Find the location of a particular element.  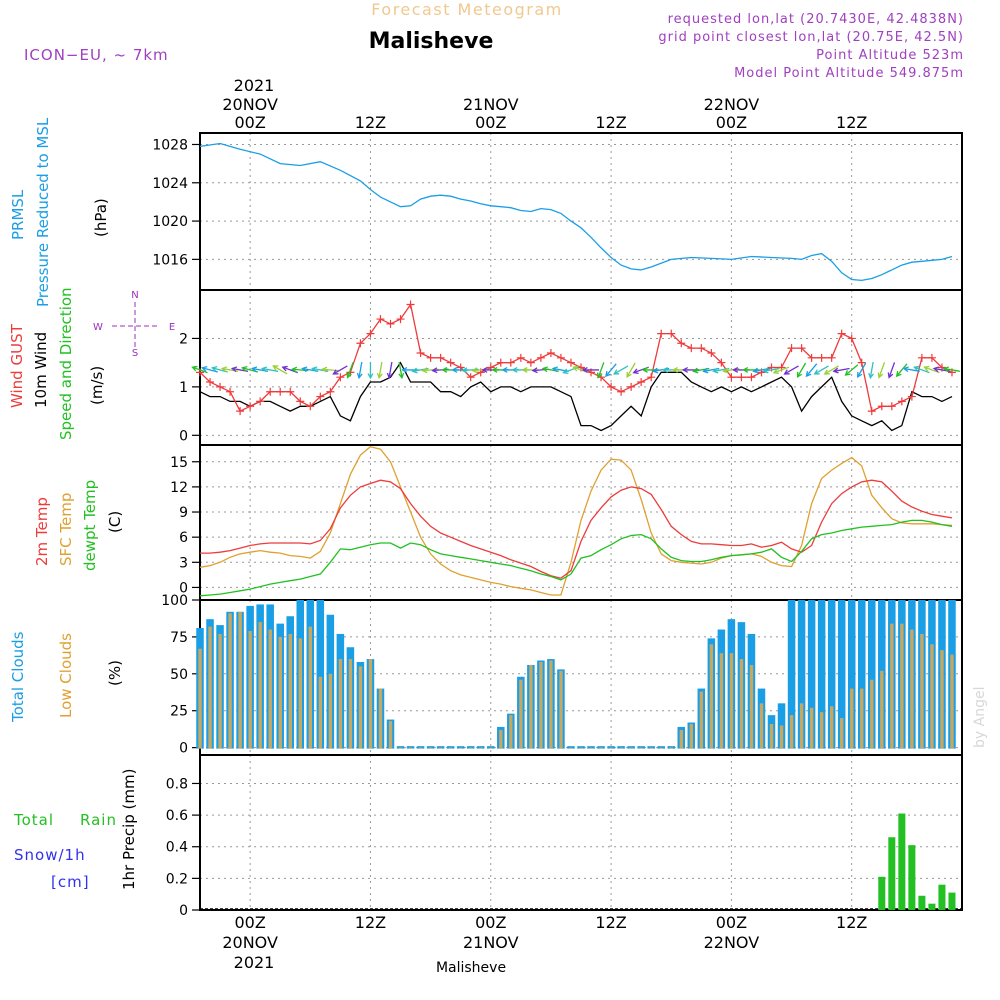

footer-title: Malisheve is located at coordinates (471, 968).